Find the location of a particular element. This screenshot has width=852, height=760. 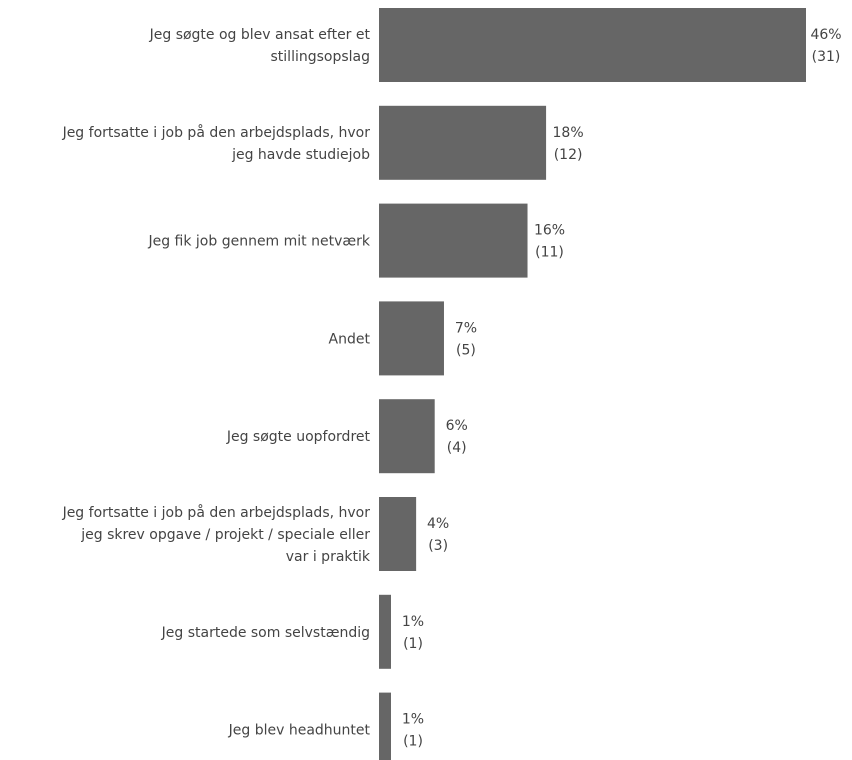

category-label-4: Andet is located at coordinates (350, 339).